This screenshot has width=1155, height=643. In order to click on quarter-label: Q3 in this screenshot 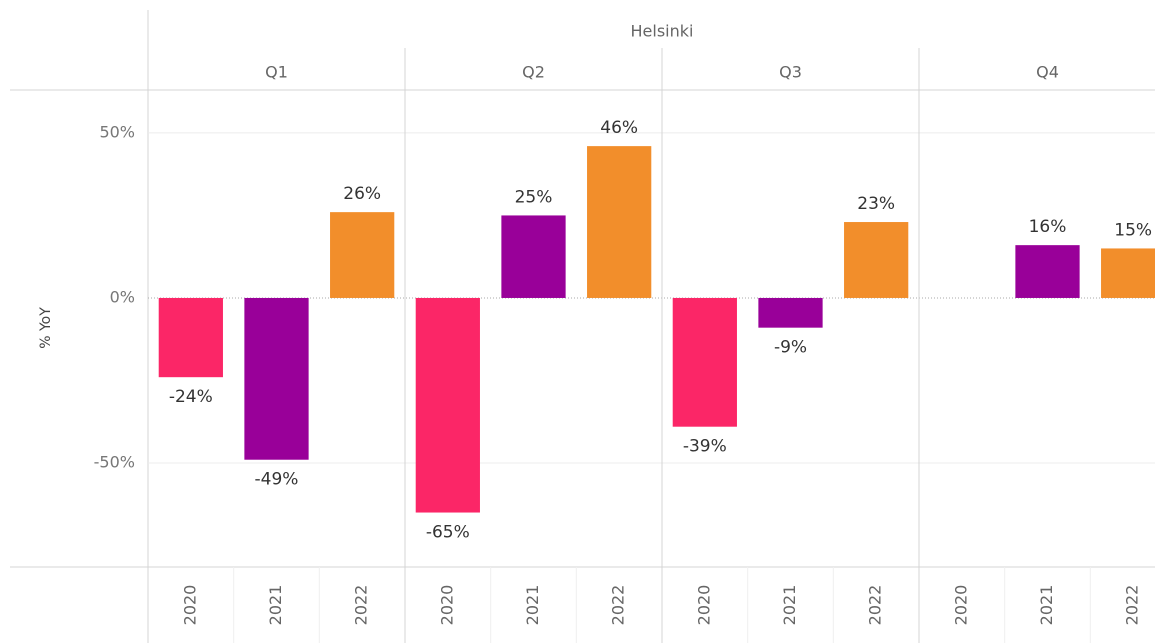, I will do `click(790, 72)`.